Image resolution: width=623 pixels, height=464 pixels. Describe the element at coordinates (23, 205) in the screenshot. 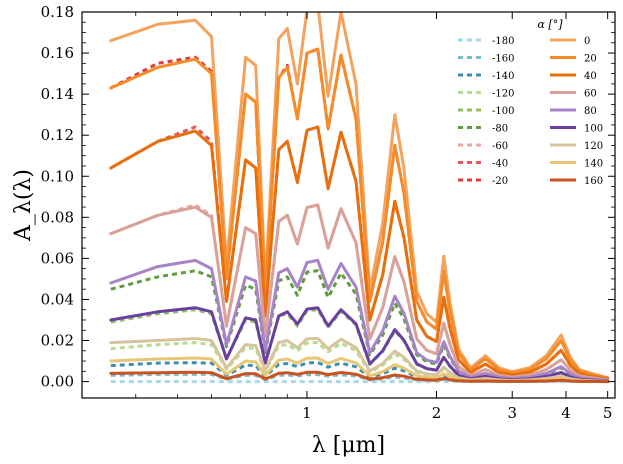

I see `y-axis-title: A_λ(λ)` at that location.